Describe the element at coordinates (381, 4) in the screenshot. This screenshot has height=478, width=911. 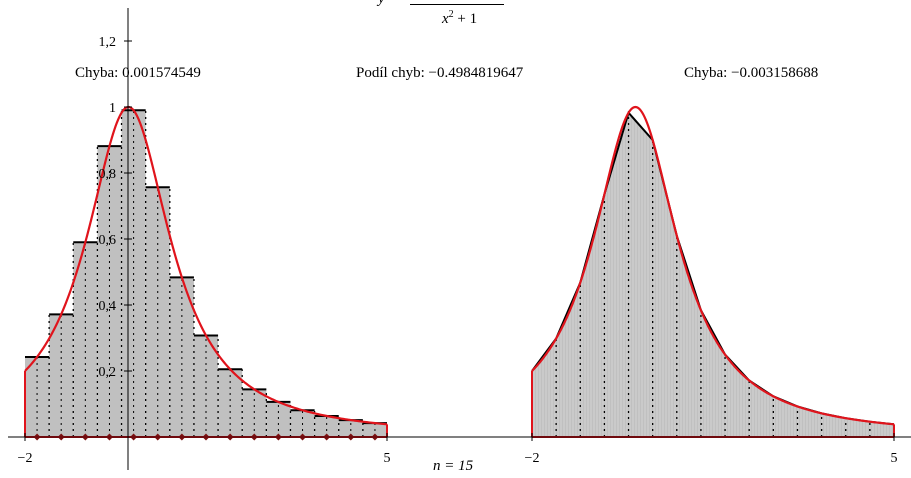
I see `function-y: y` at that location.